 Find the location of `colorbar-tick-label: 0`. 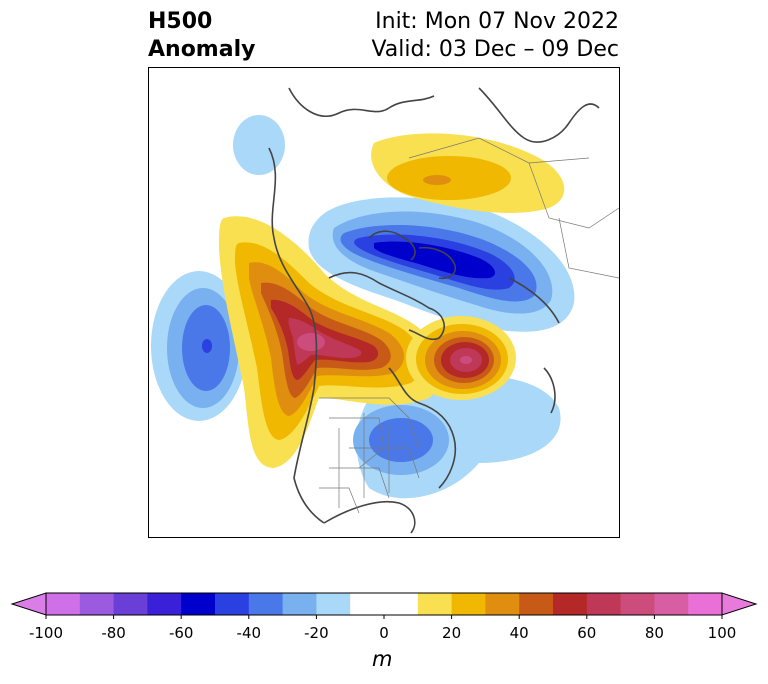

colorbar-tick-label: 0 is located at coordinates (384, 633).